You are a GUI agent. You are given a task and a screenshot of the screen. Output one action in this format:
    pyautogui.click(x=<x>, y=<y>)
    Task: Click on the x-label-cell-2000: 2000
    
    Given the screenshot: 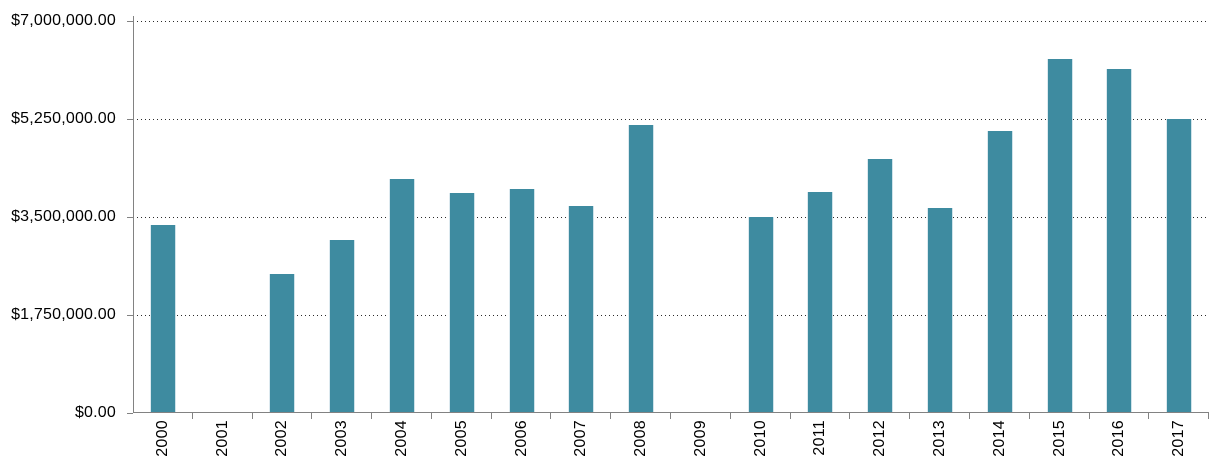 What is the action you would take?
    pyautogui.click(x=163, y=443)
    